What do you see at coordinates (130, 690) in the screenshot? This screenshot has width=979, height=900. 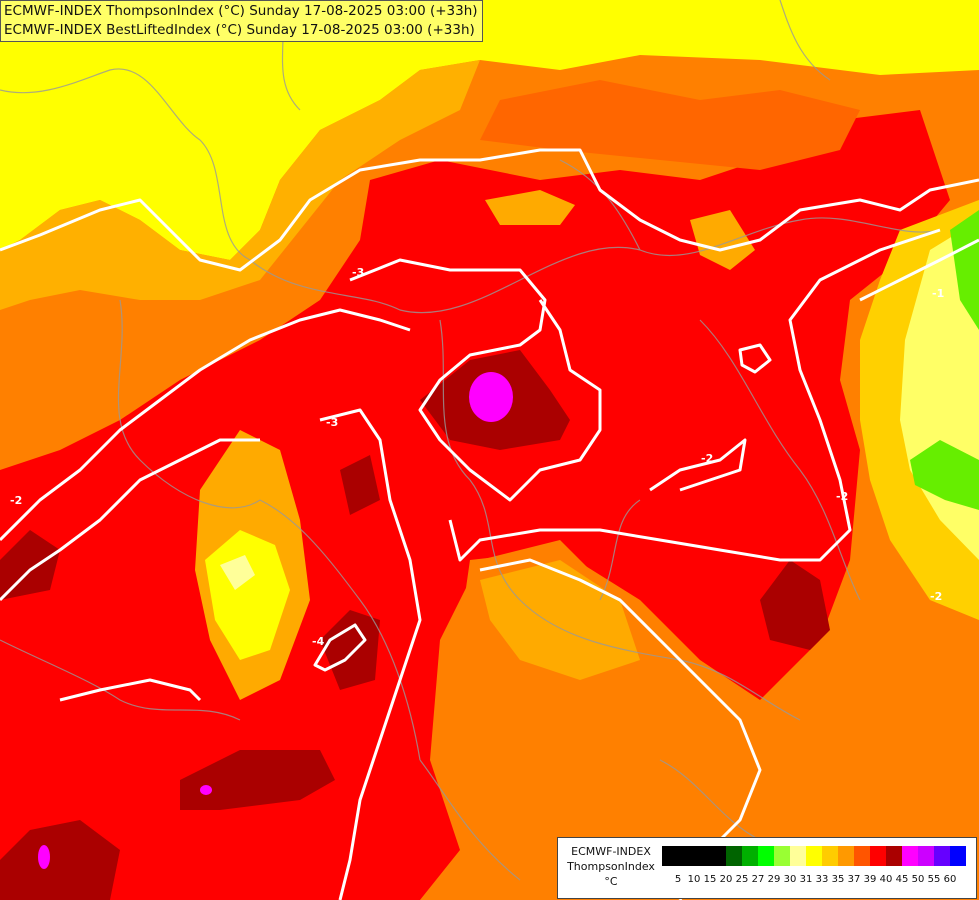 I see `contour-southwest-line` at bounding box center [130, 690].